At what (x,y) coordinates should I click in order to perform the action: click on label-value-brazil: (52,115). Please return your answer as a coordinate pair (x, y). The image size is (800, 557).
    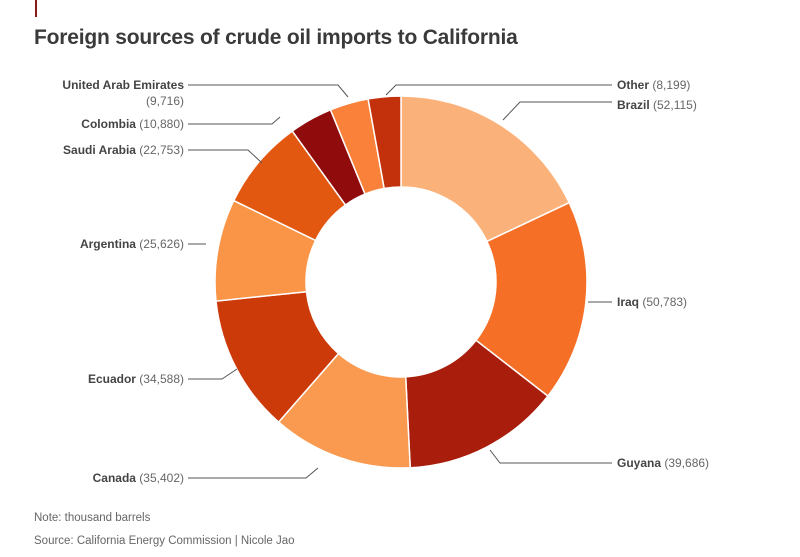
    Looking at the image, I should click on (675, 105).